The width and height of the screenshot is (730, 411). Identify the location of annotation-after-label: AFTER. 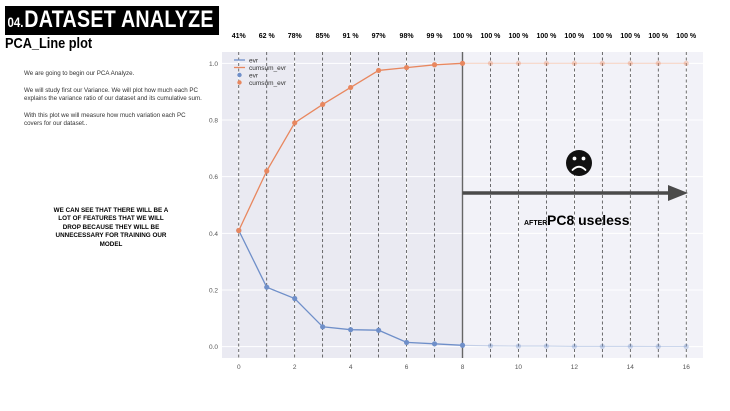
(535, 223).